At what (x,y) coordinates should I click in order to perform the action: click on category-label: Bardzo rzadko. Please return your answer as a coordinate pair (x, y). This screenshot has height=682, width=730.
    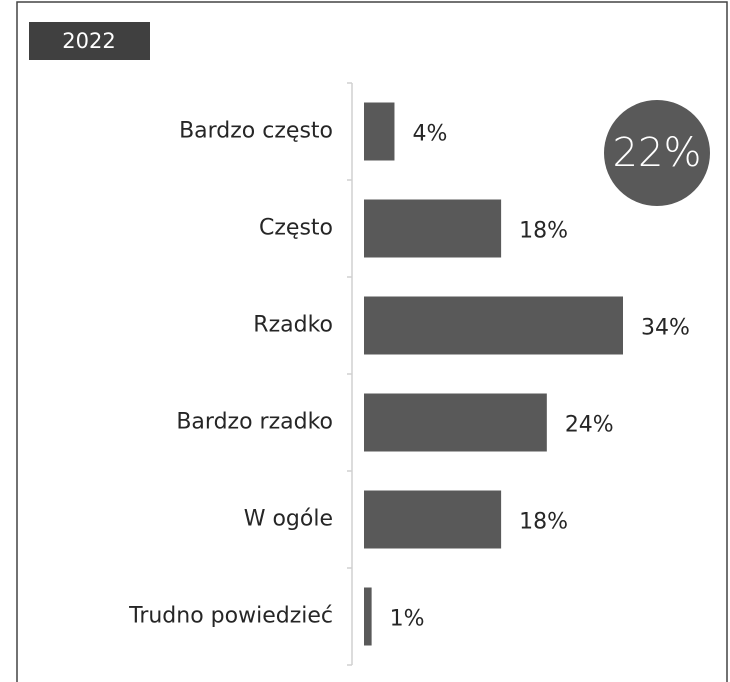
    Looking at the image, I should click on (254, 422).